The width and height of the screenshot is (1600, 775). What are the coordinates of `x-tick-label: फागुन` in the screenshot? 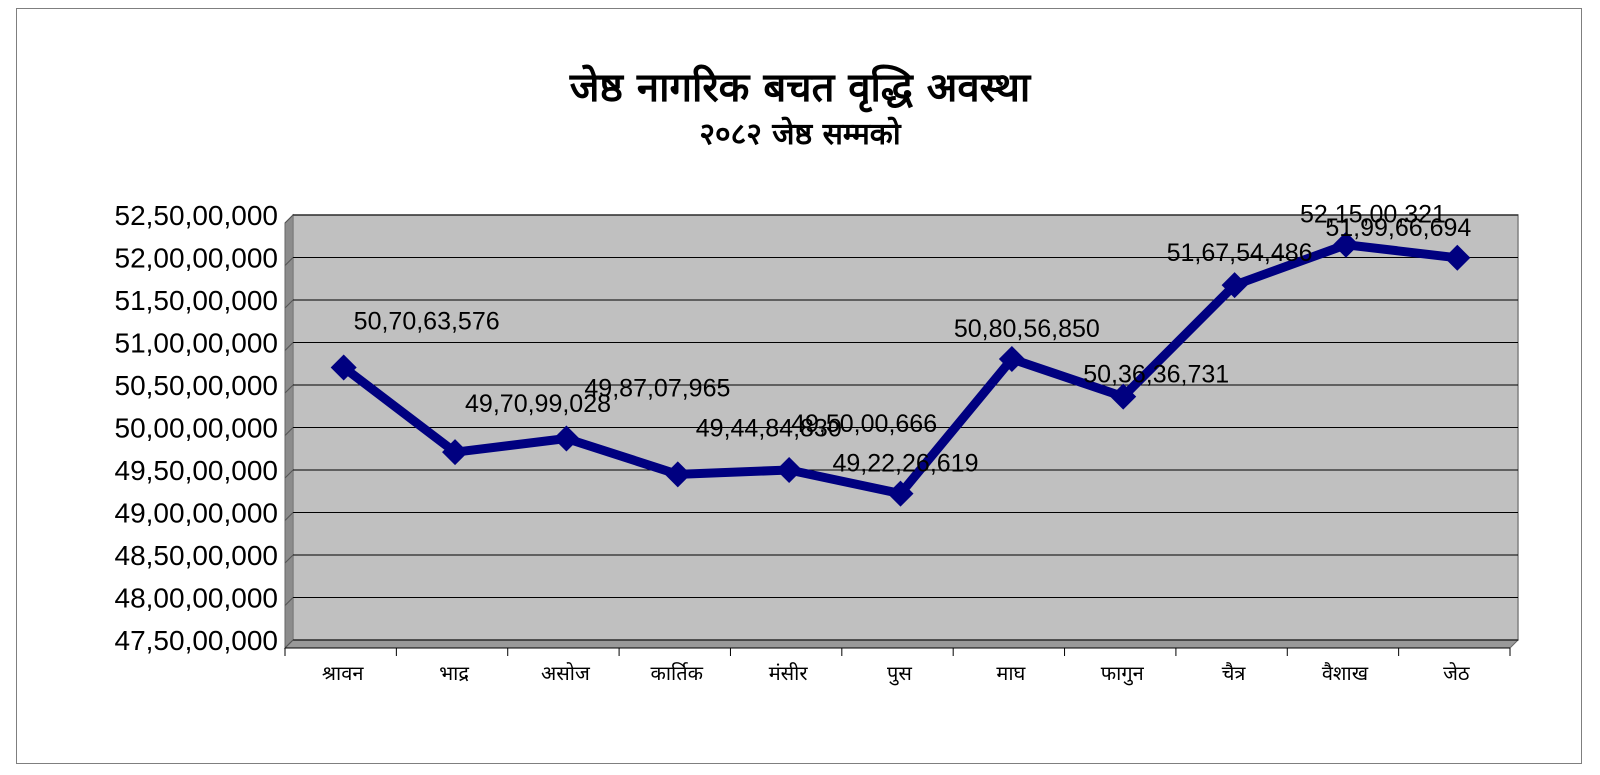 It's located at (1123, 673).